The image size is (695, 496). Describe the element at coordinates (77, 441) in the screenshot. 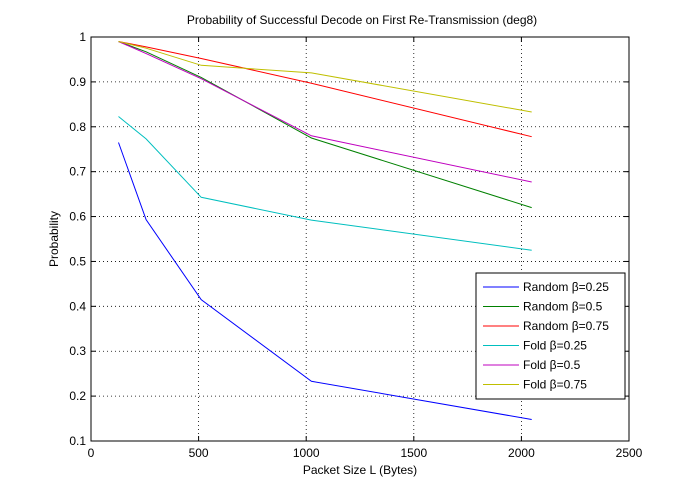

I see `y-tick-label: 0.1` at that location.